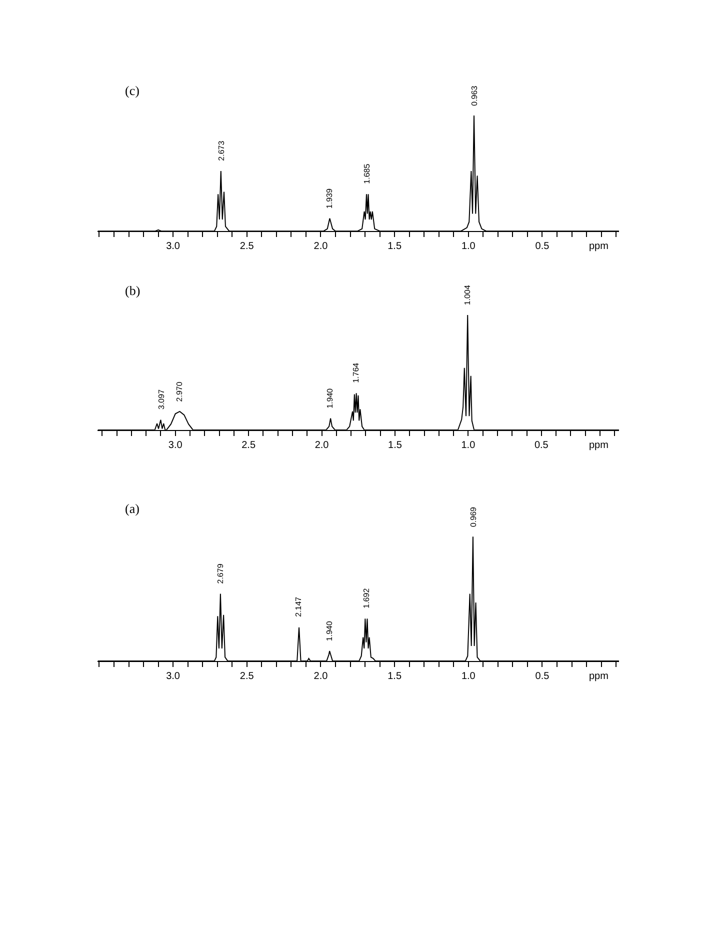  Describe the element at coordinates (161, 399) in the screenshot. I see `annotation: 3.097` at that location.